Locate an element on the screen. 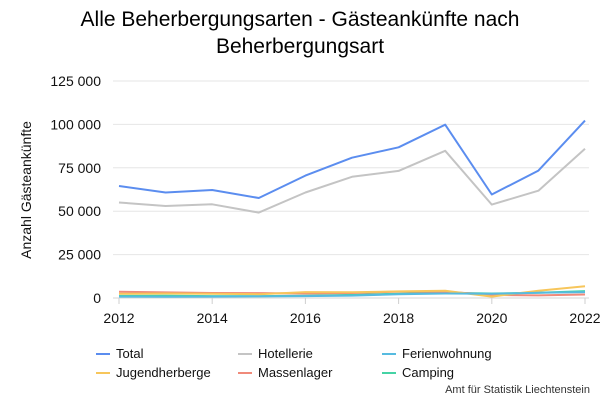 Image resolution: width=600 pixels, height=400 pixels. series-line-jugendherberge is located at coordinates (352, 291).